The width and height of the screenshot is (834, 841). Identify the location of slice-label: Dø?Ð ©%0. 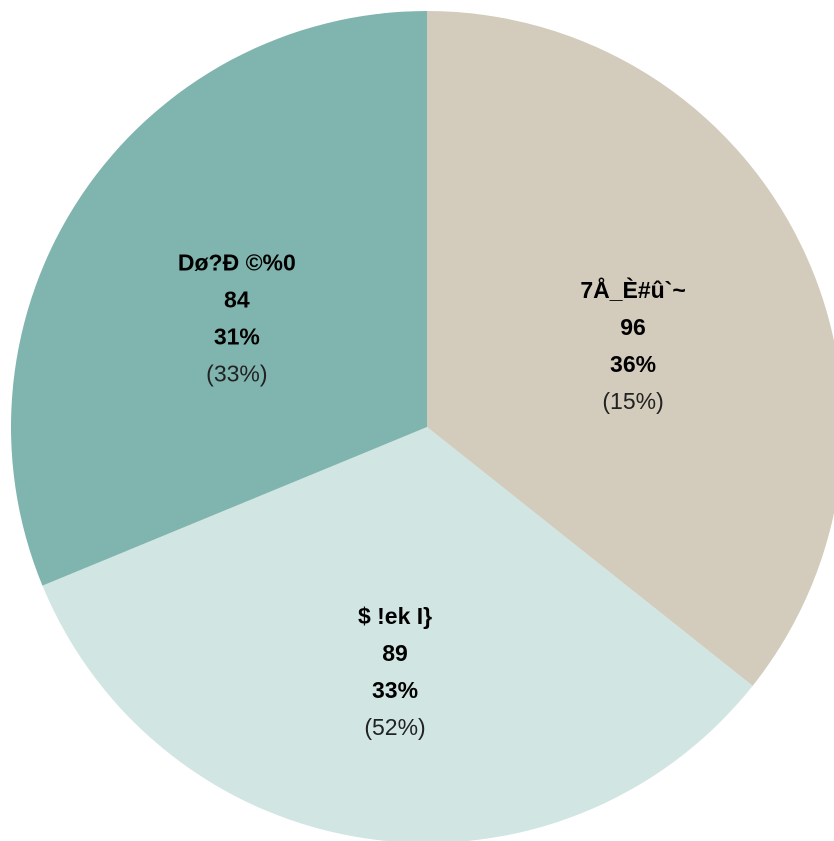
(237, 262).